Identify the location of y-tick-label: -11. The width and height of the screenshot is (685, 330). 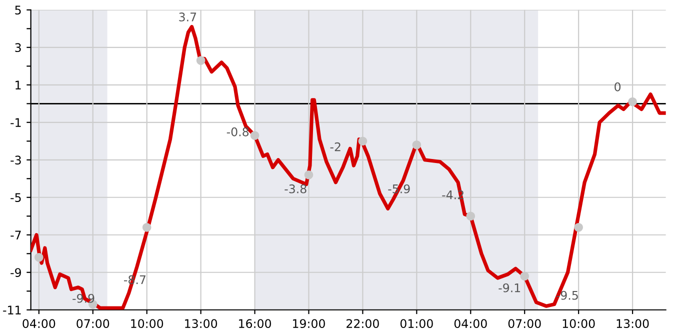
(12, 310).